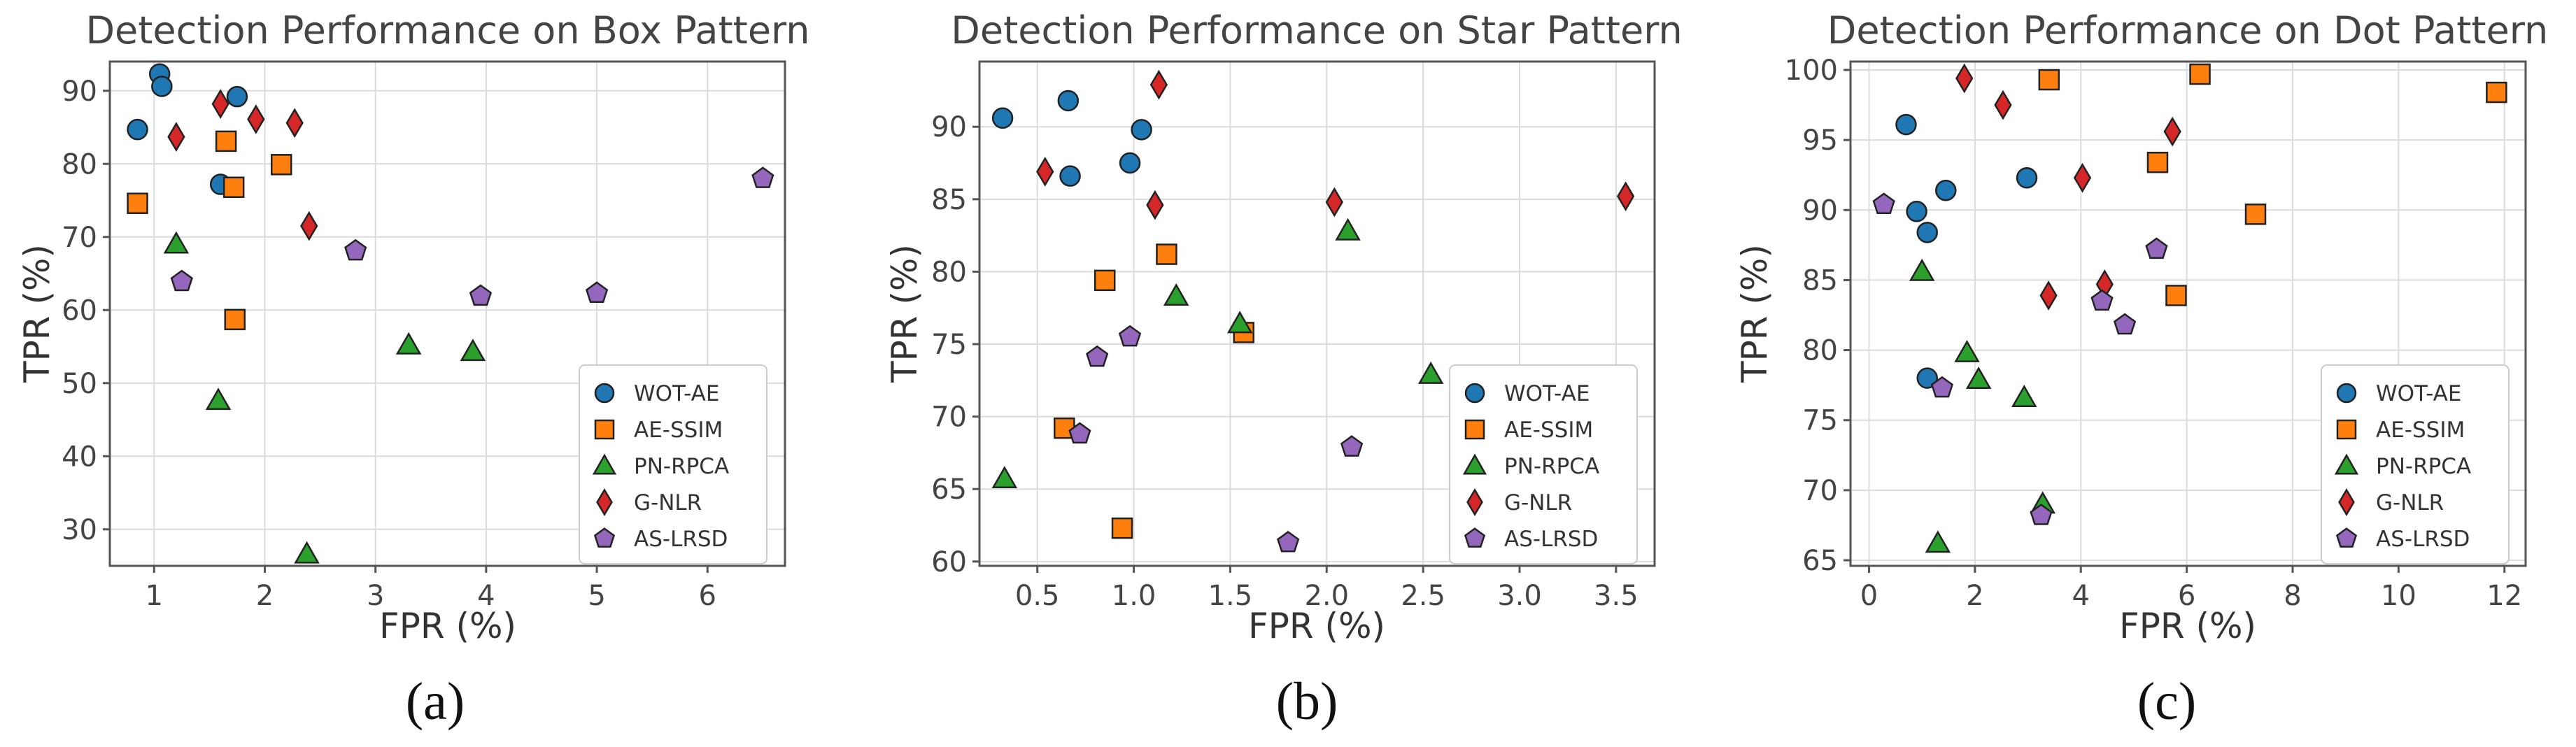 Image resolution: width=2576 pixels, height=747 pixels. I want to click on chart-title-b: Detection Performance on Star Pattern, so click(1316, 30).